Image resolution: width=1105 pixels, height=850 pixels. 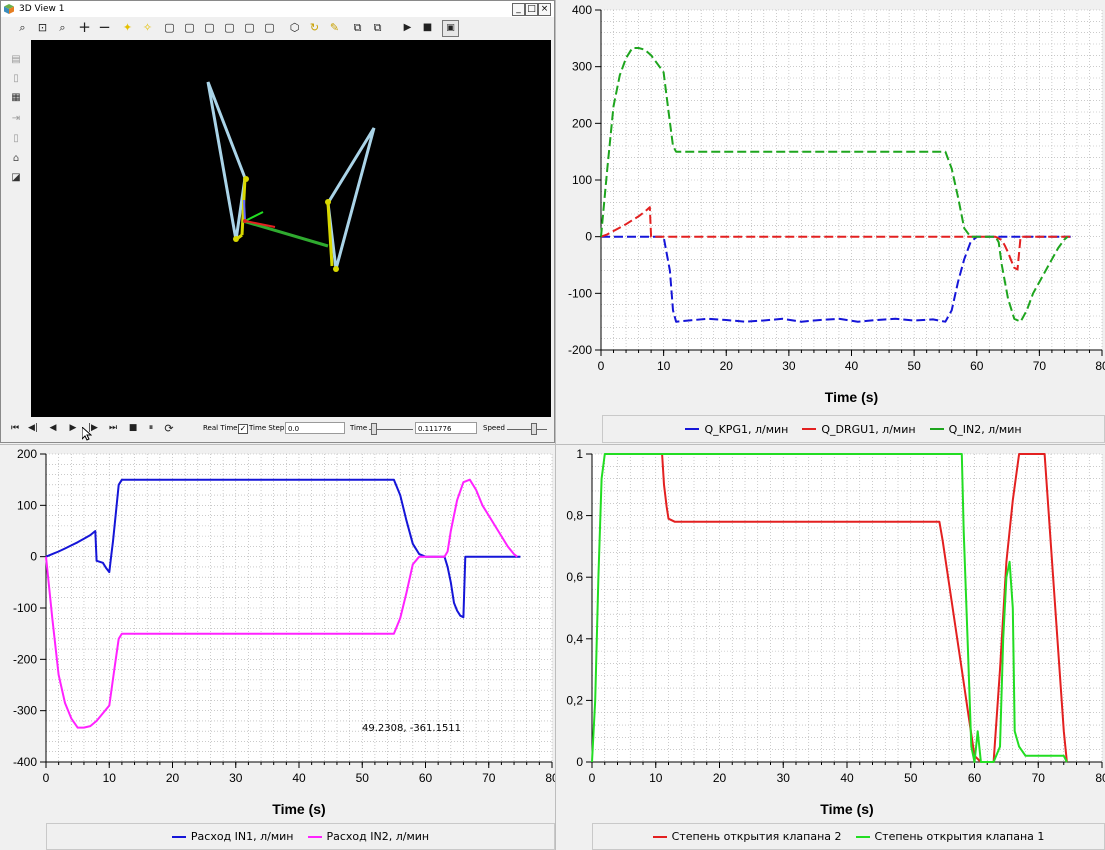 What do you see at coordinates (351, 198) in the screenshot?
I see `right-leg-frame` at bounding box center [351, 198].